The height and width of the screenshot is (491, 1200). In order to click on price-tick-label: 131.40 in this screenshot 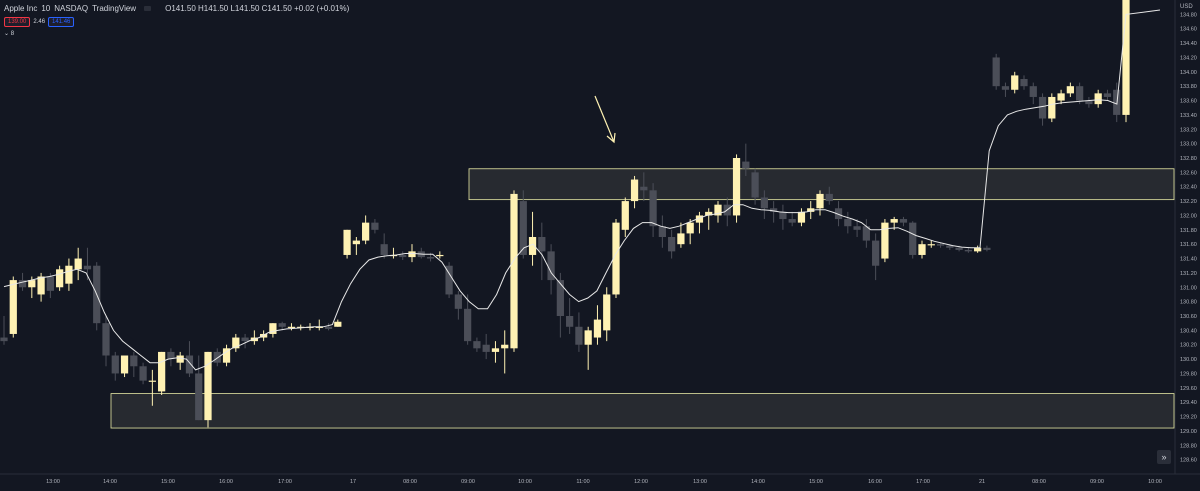, I will do `click(1188, 260)`.